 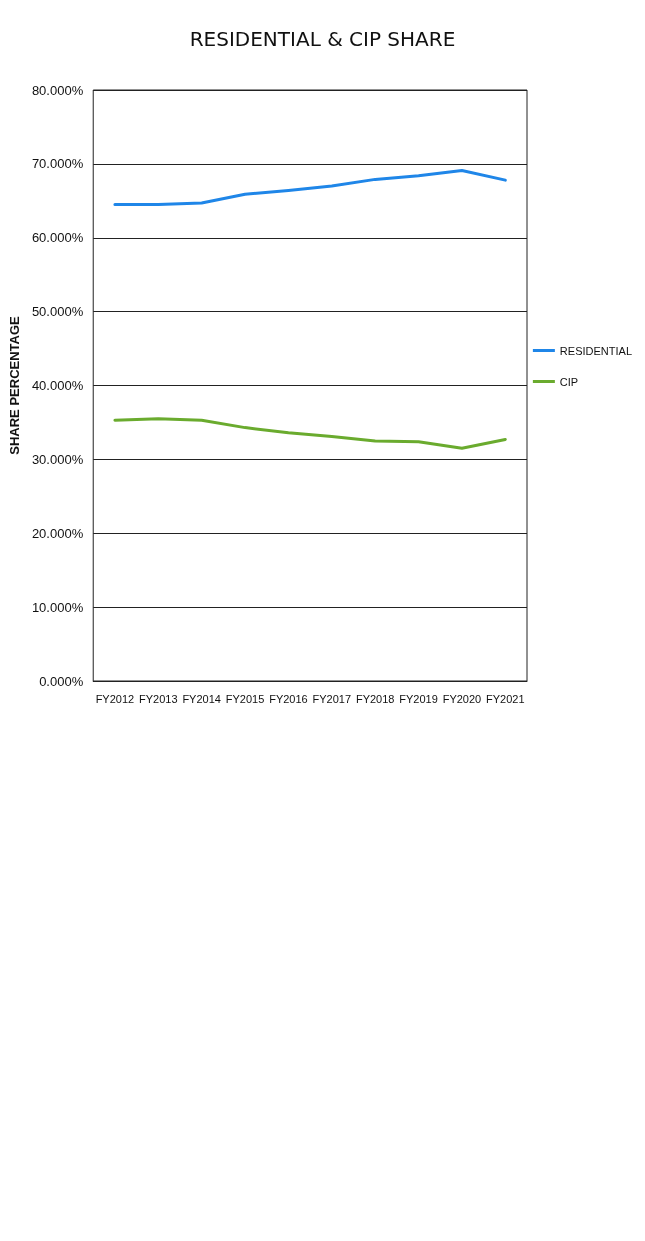 I want to click on x-tick-label: FY2020, so click(x=462, y=698).